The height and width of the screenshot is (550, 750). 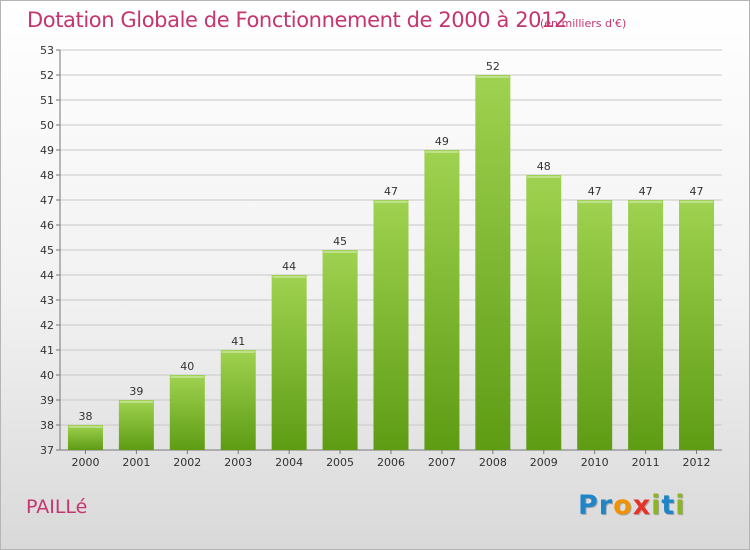 I want to click on proxiti-logo: Proxiti, so click(x=632, y=505).